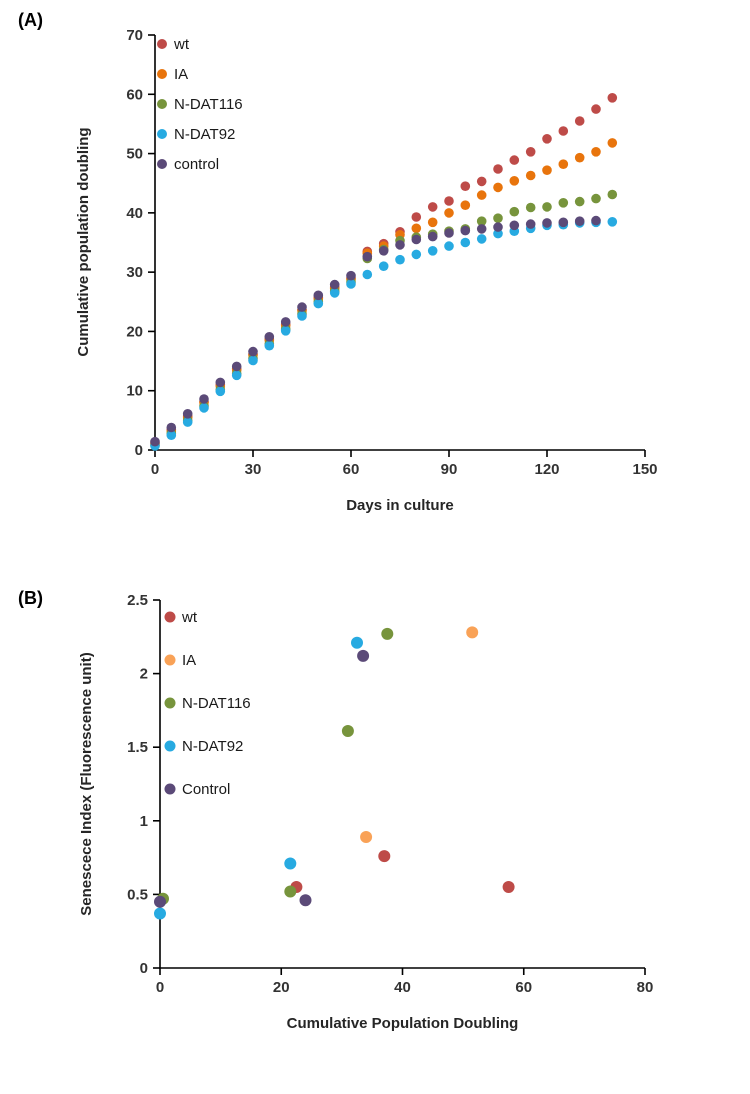 This screenshot has width=750, height=1094. I want to click on y-tick-label: 2.5, so click(137, 600).